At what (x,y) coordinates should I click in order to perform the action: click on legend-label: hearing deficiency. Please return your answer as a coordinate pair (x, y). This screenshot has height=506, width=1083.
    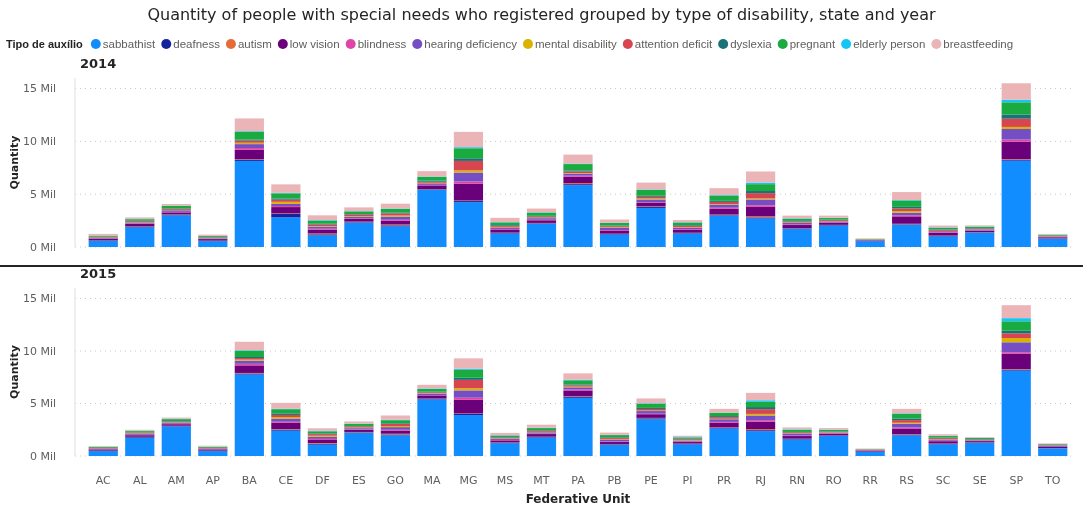
    Looking at the image, I should click on (471, 44).